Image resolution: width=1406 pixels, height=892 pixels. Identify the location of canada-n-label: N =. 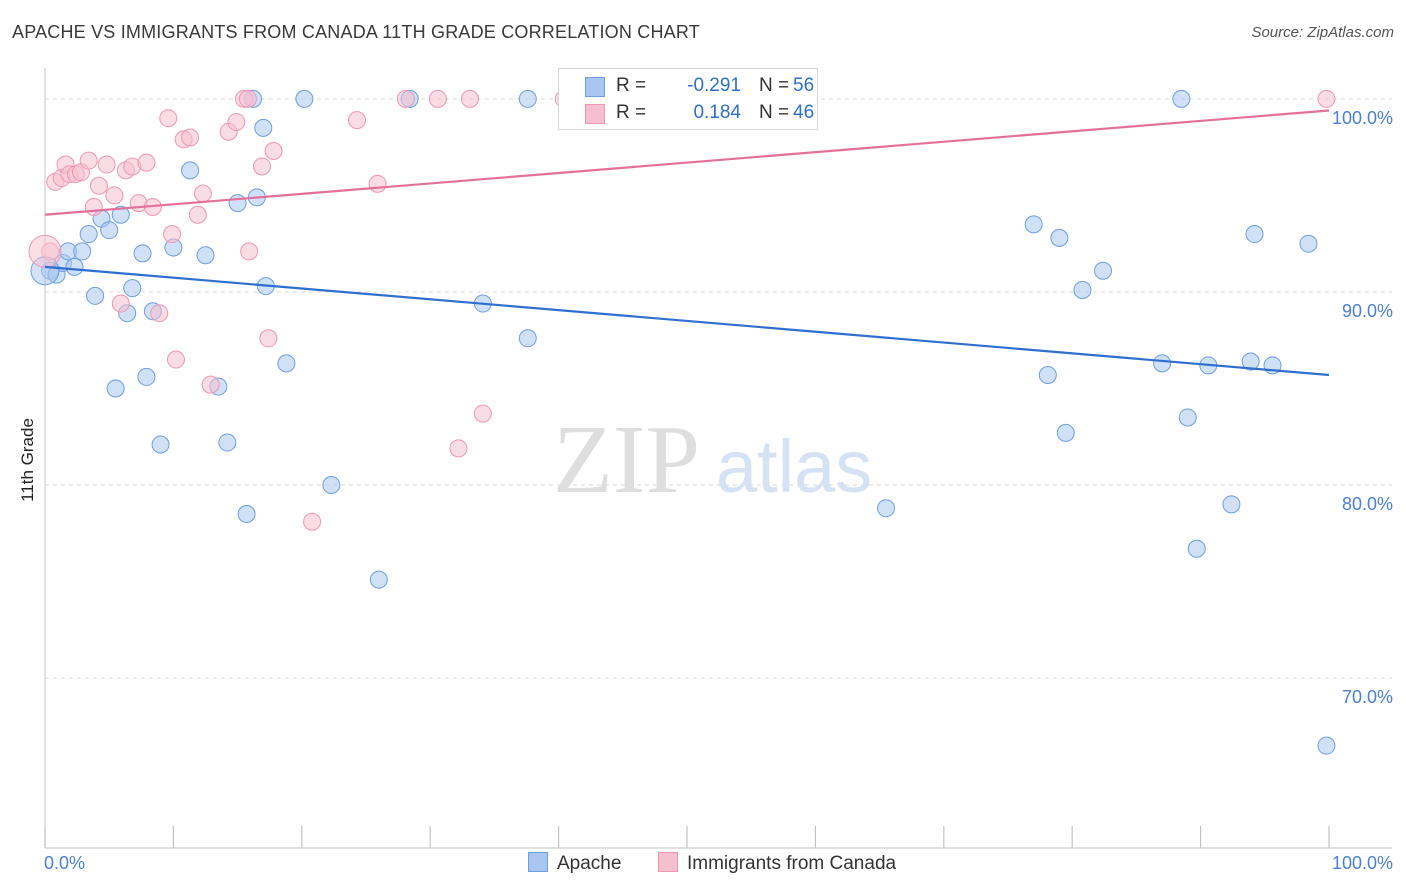
(774, 112).